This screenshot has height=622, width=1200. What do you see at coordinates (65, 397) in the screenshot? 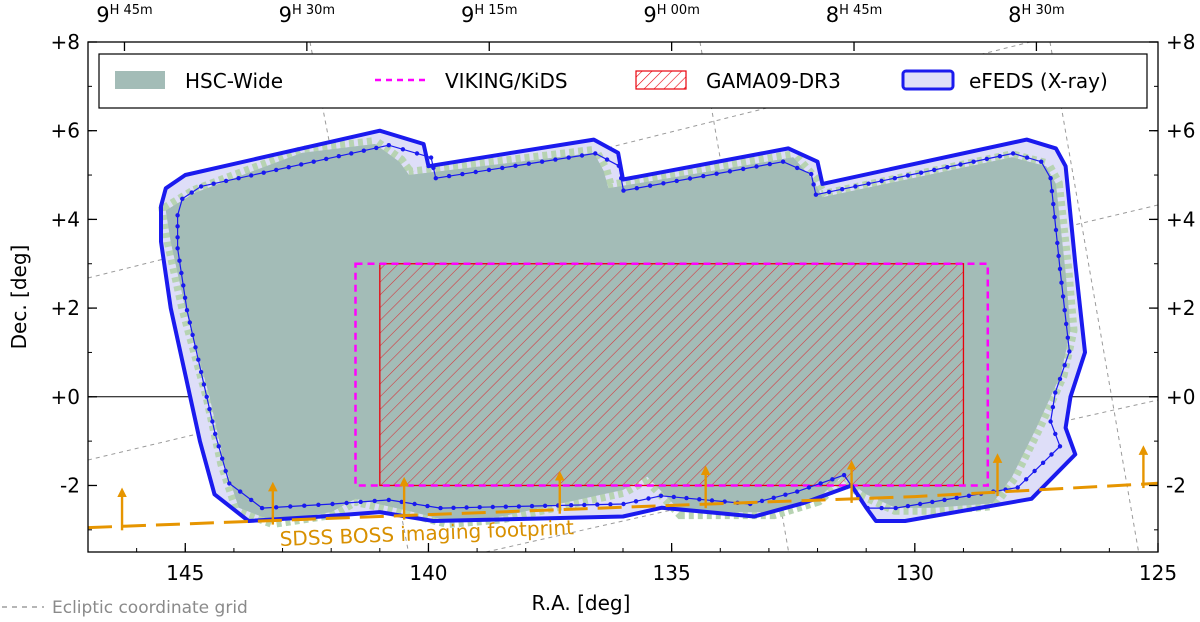
I see `y-tick-label-left: +0` at bounding box center [65, 397].